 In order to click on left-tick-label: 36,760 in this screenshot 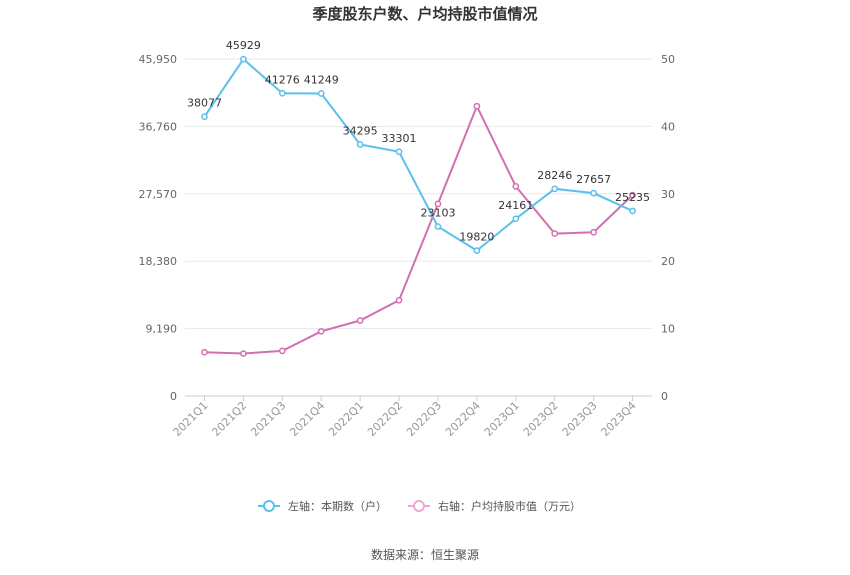, I will do `click(158, 126)`.